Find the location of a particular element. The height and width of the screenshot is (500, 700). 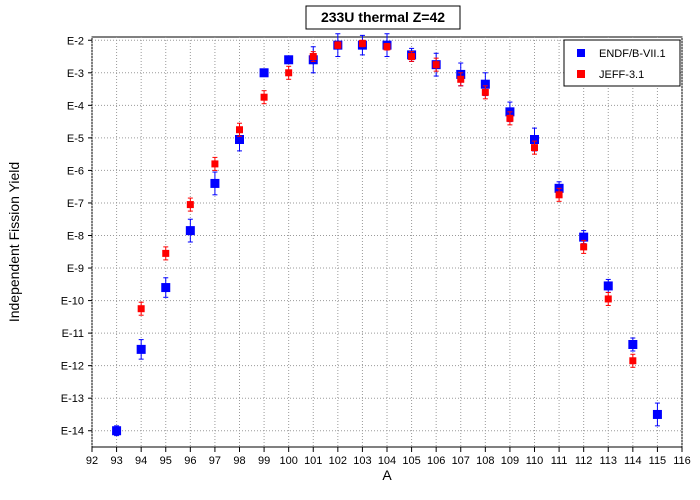

x-tick-label: 96 is located at coordinates (190, 461).